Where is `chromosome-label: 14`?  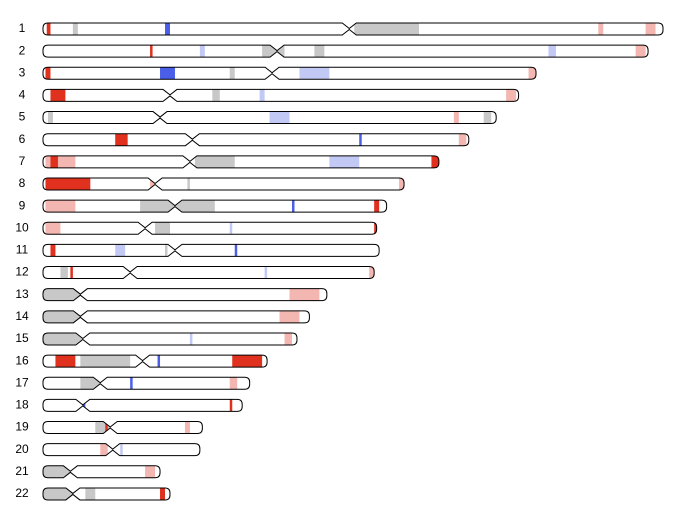
chromosome-label: 14 is located at coordinates (22, 316).